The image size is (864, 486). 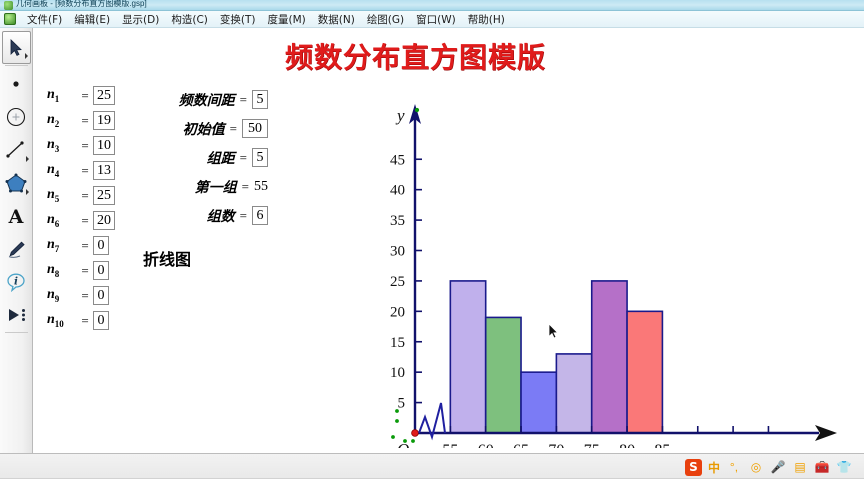 I want to click on toolbox: A i, so click(x=16, y=240).